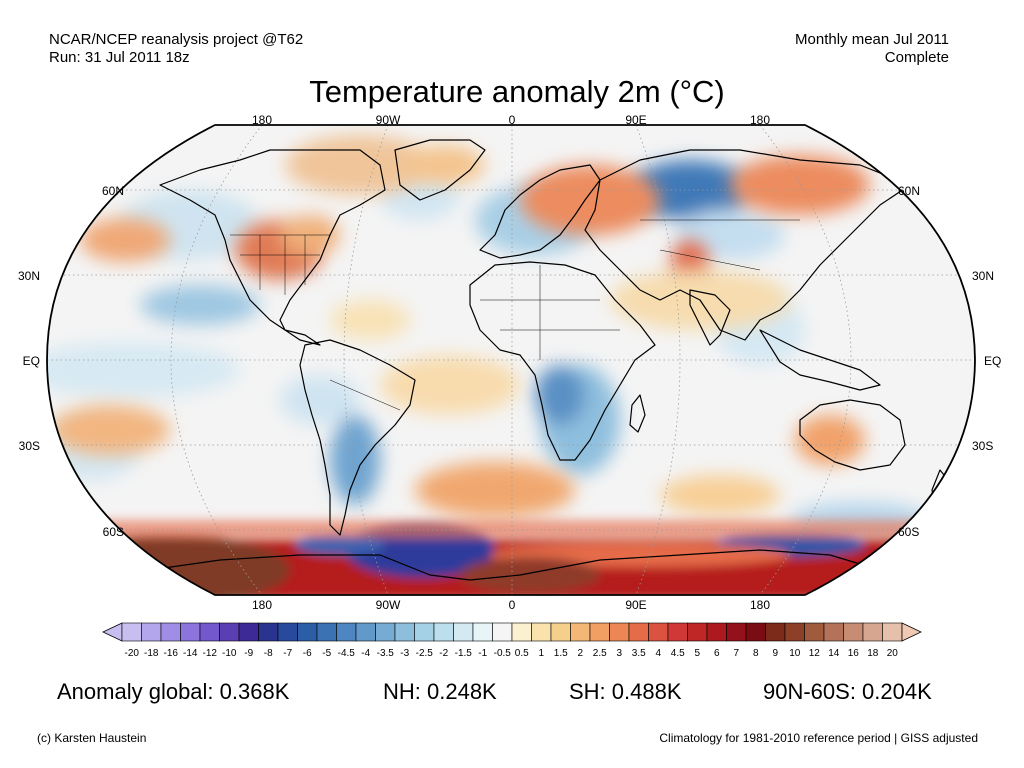  What do you see at coordinates (443, 653) in the screenshot?
I see `colorbar-tick-label: -2` at bounding box center [443, 653].